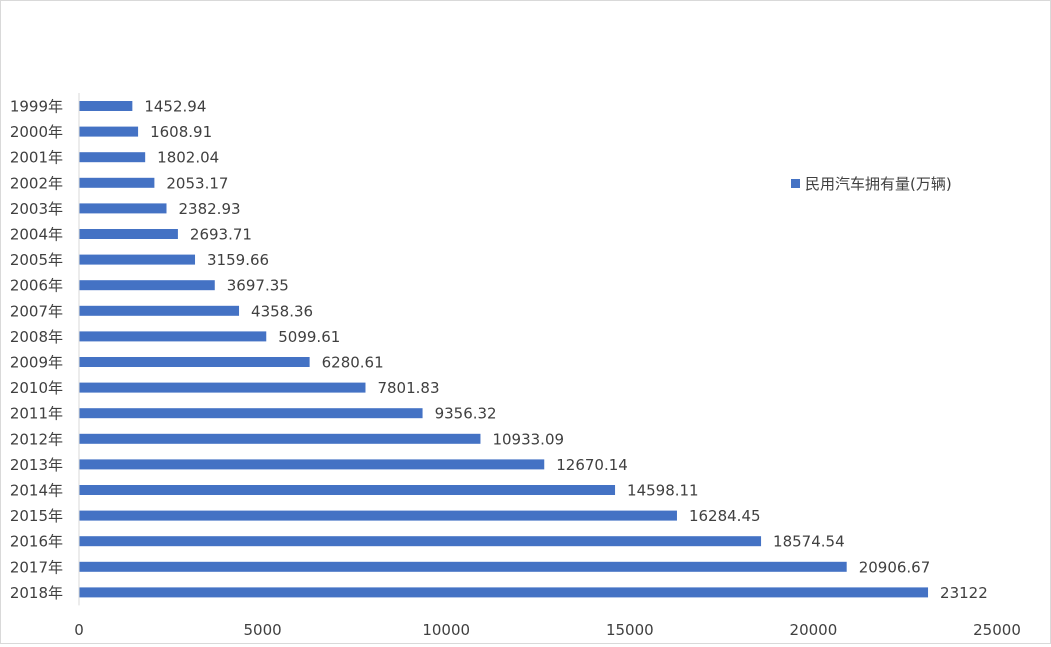  Describe the element at coordinates (282, 311) in the screenshot. I see `data-label: 4358.36` at that location.